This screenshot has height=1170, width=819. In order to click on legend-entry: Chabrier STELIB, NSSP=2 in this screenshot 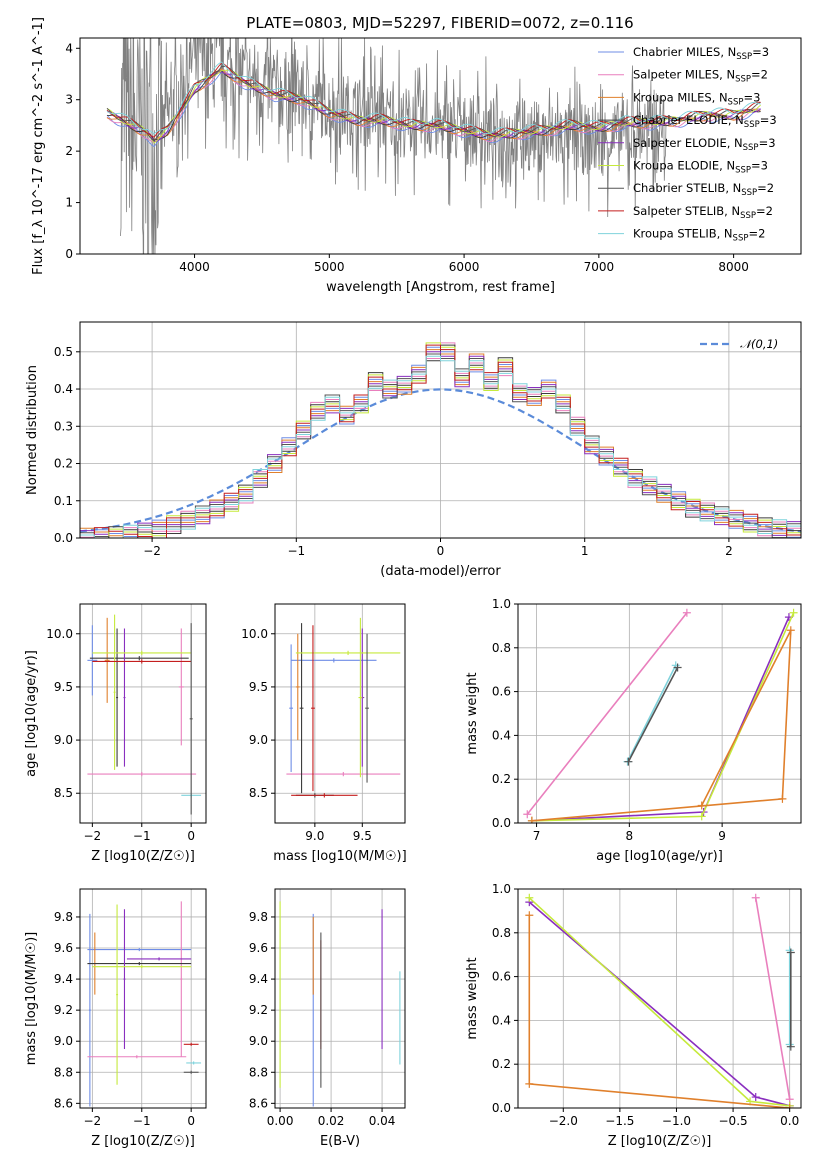, I will do `click(703, 189)`.